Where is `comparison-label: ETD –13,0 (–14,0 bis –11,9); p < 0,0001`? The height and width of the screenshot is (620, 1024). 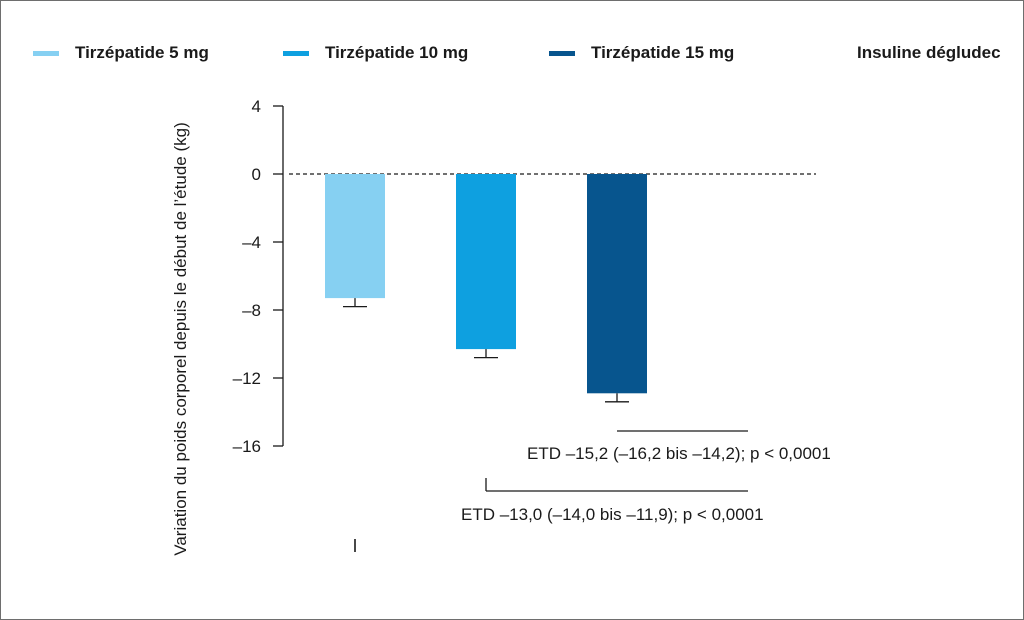
comparison-label: ETD –13,0 (–14,0 bis –11,9); p < 0,0001 is located at coordinates (612, 514).